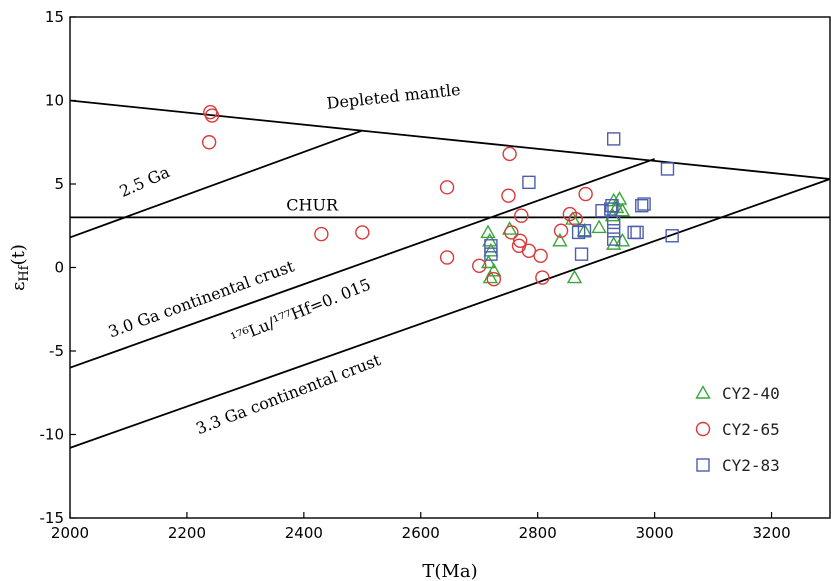  Describe the element at coordinates (394, 96) in the screenshot. I see `annotation-depleted-mantle: Depleted mantle` at that location.